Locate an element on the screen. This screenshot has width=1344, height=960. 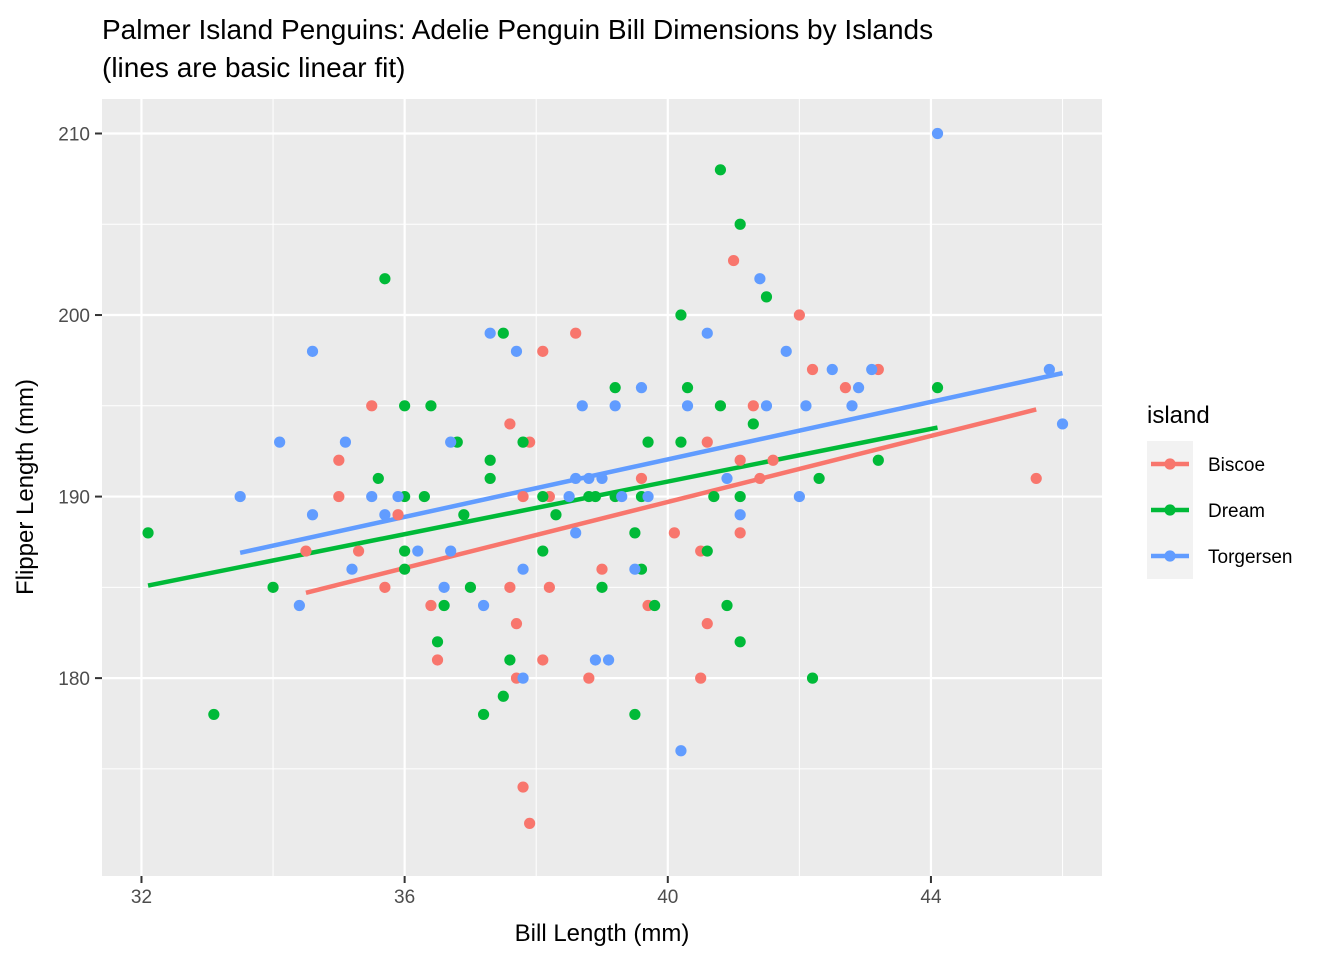
x-axis-label: Bill Length (mm) is located at coordinates (602, 933).